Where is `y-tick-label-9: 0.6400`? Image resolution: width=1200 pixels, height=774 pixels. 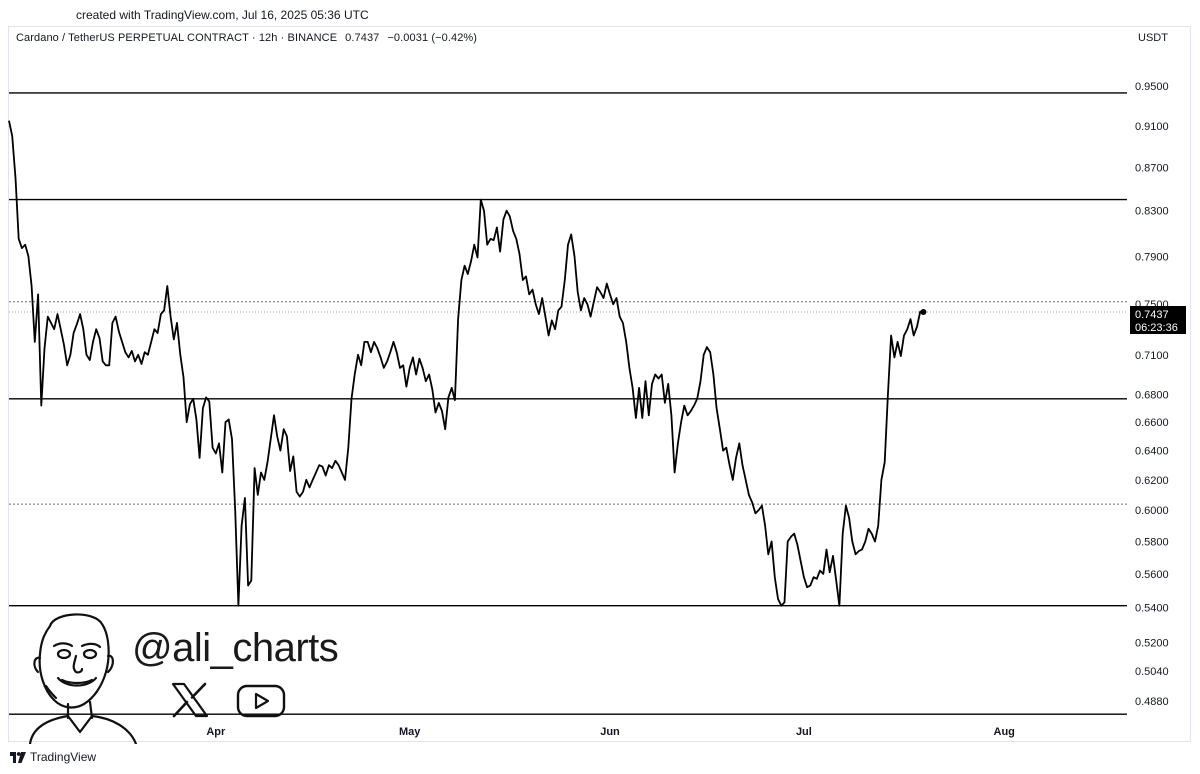
y-tick-label-9: 0.6400 is located at coordinates (1152, 452).